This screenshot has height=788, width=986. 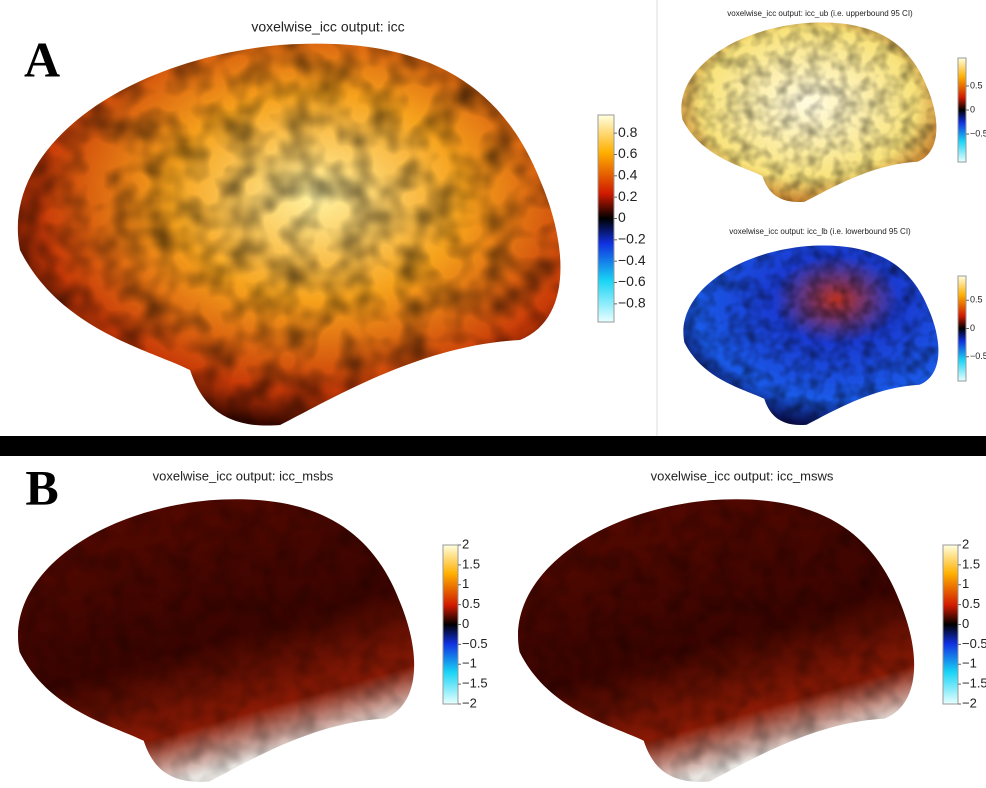 What do you see at coordinates (632, 260) in the screenshot?
I see `colorbar-tick-label: −0.4` at bounding box center [632, 260].